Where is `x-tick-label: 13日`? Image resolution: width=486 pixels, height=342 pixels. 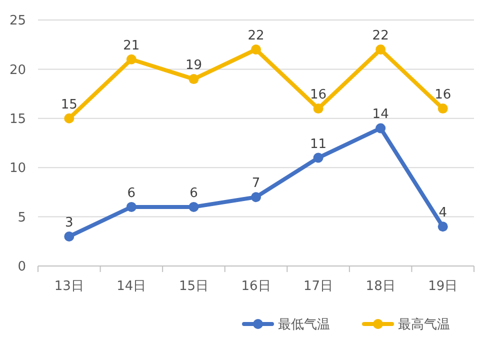 x-tick-label: 13日 is located at coordinates (69, 286).